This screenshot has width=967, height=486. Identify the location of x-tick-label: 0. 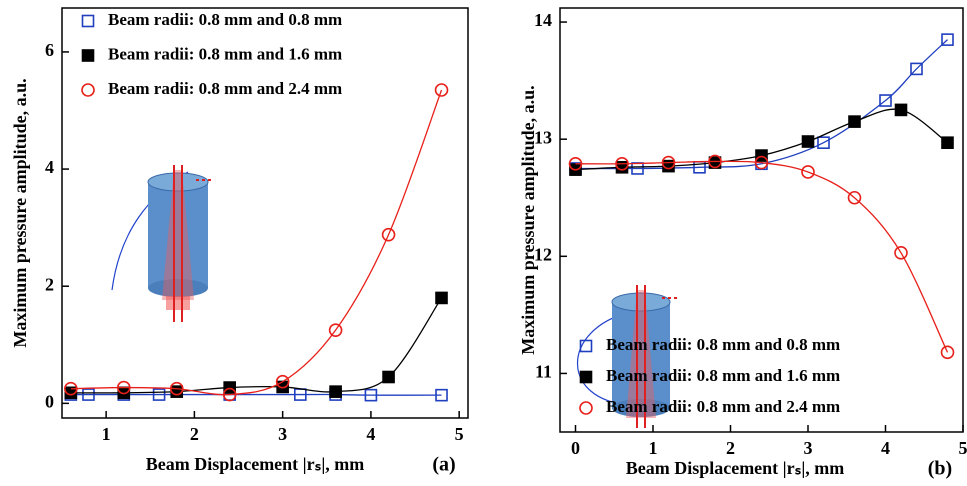
(575, 448).